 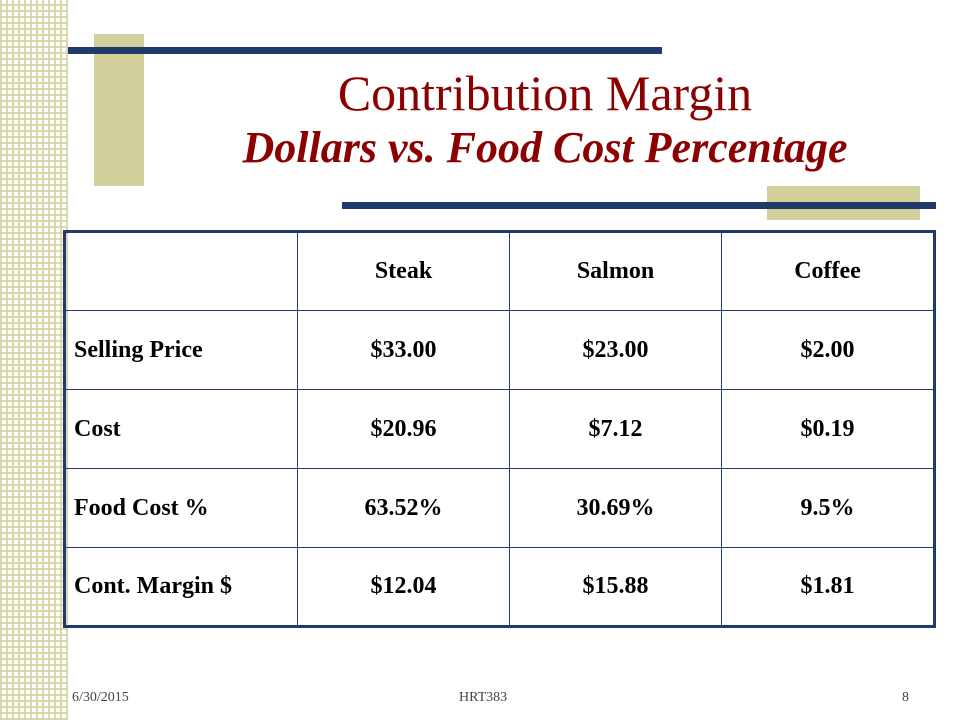 I want to click on table-row: Cont. Margin $ $12.04 $15.88 $1.81, so click(x=499, y=587).